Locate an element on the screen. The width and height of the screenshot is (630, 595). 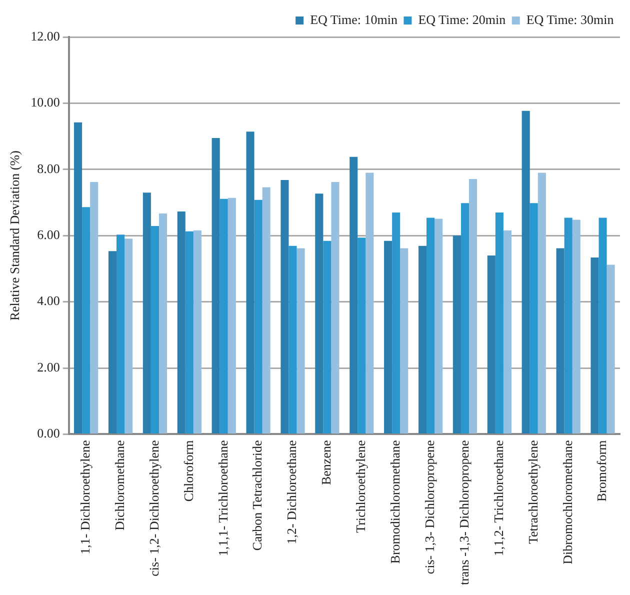
x-tick-label: cis- 1,2- Dichloroethylene is located at coordinates (154, 508).